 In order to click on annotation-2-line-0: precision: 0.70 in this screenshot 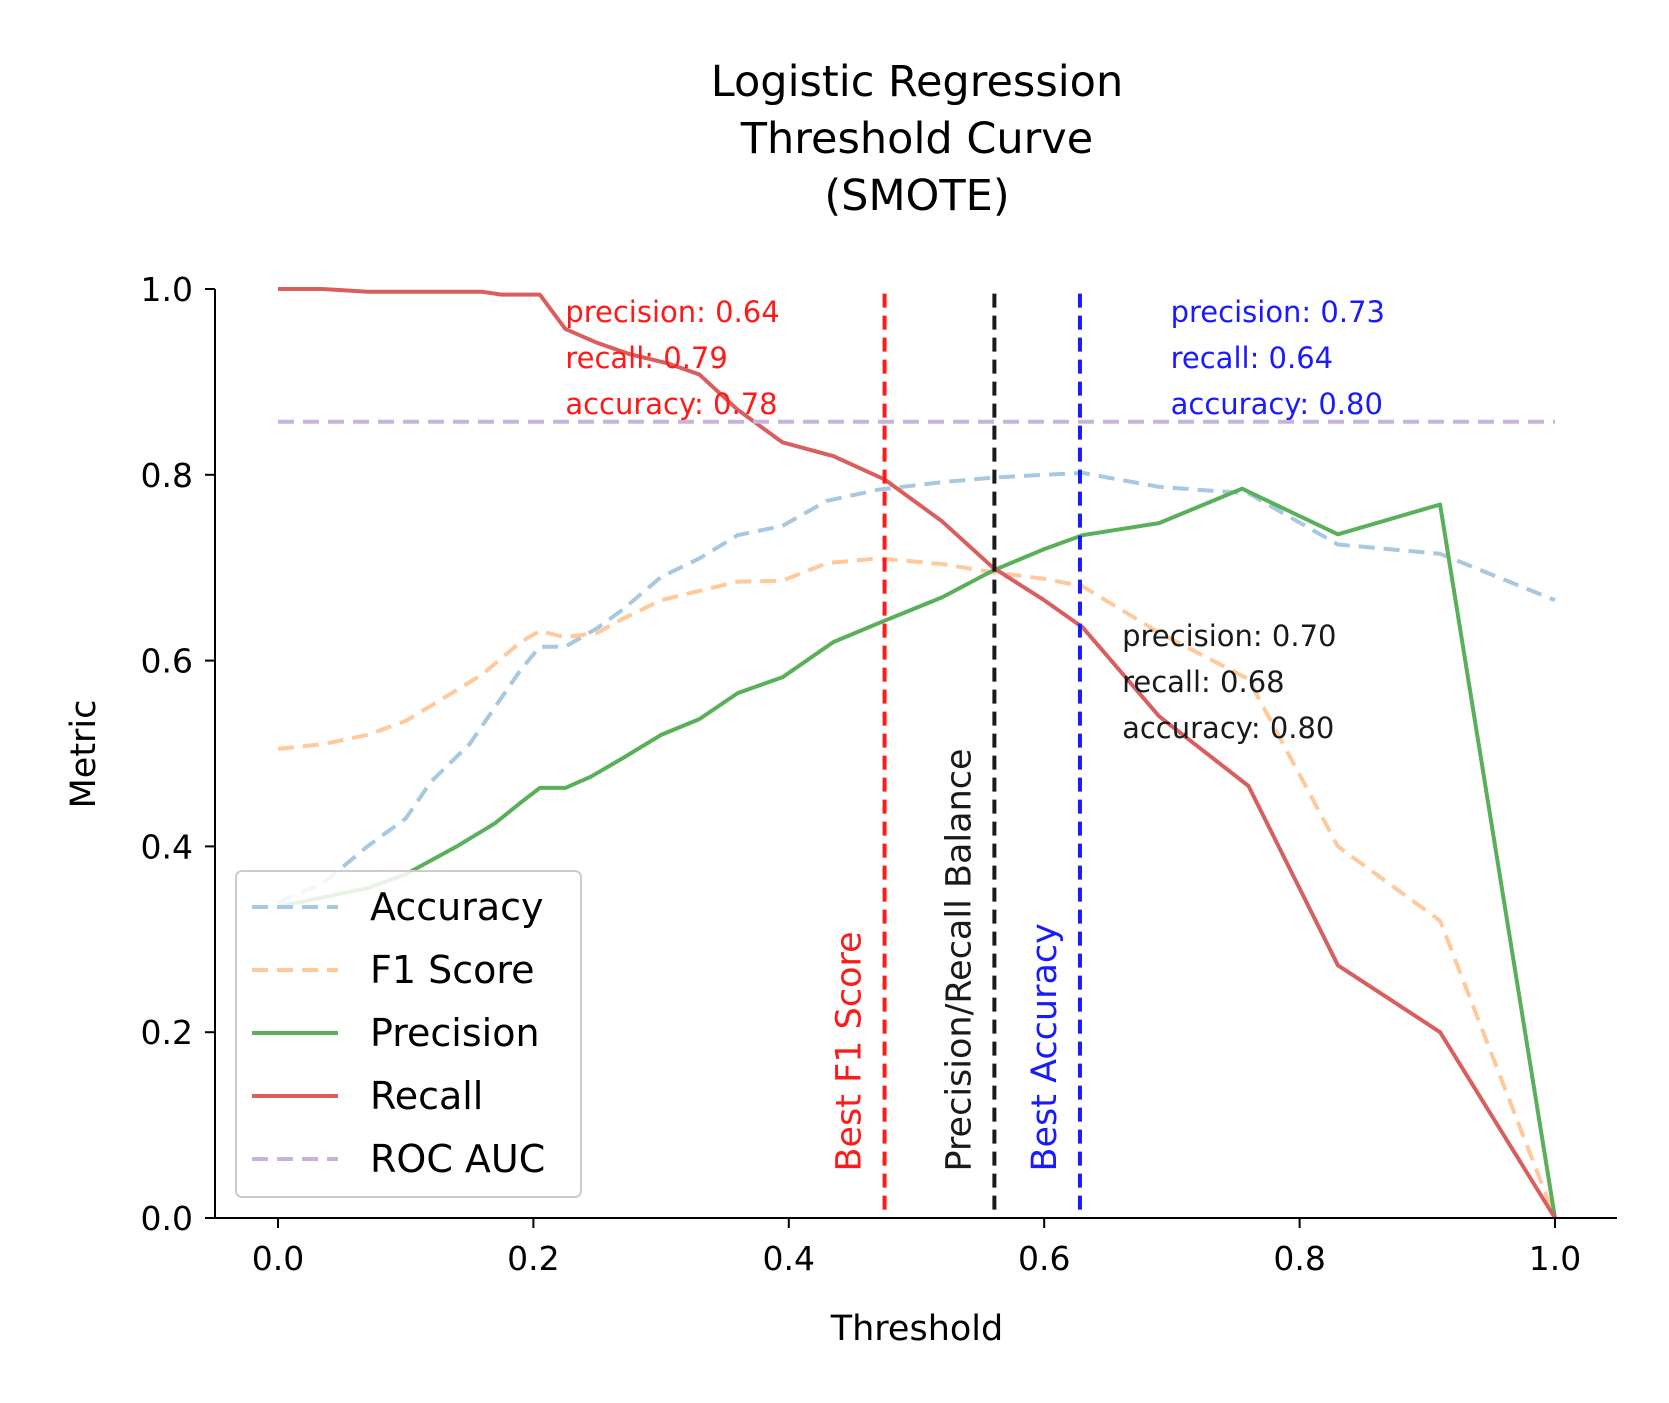, I will do `click(1229, 636)`.